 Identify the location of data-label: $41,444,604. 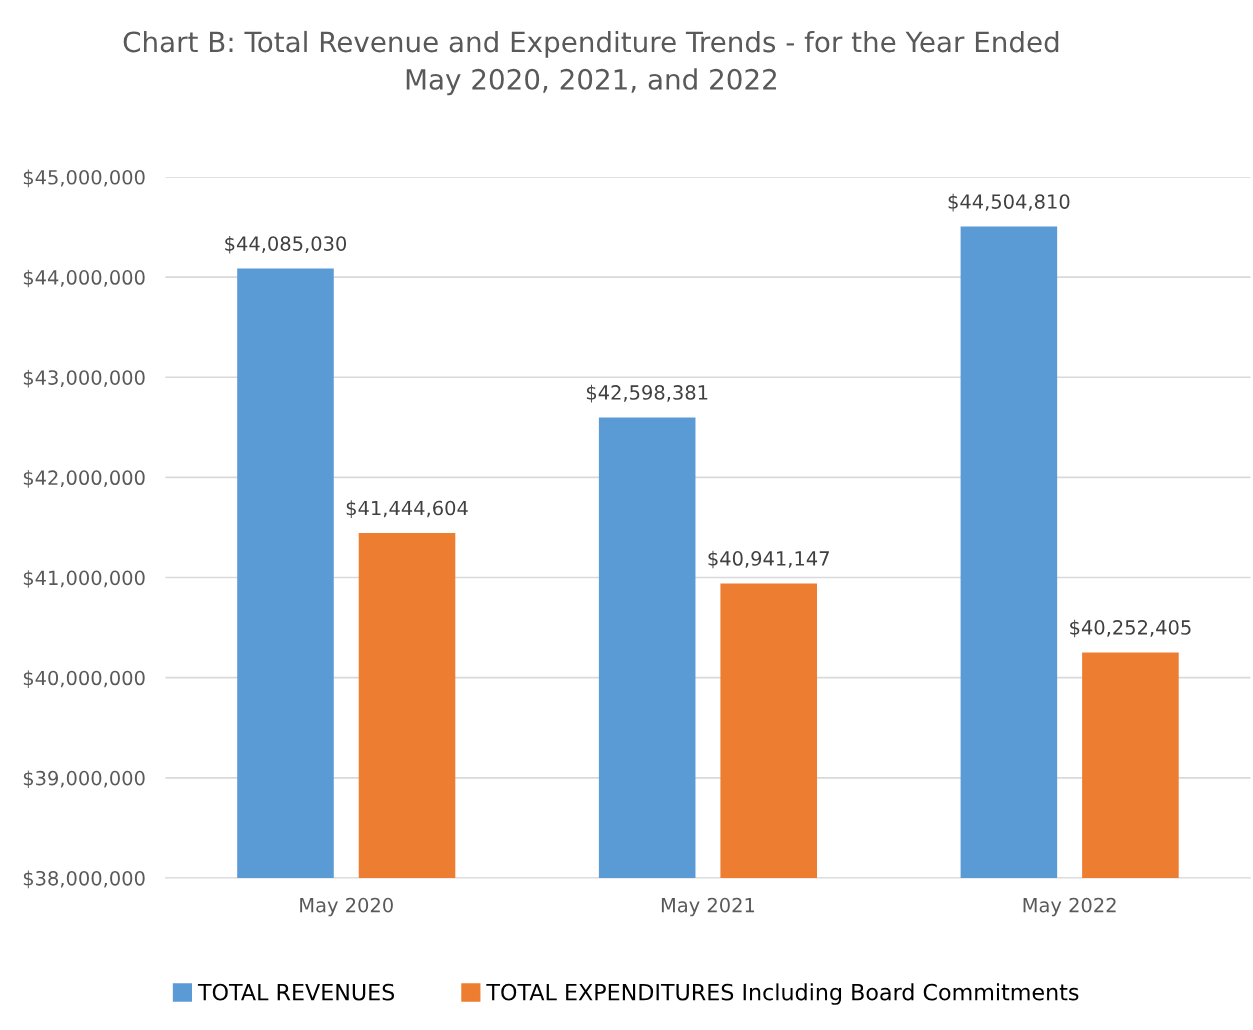
(407, 509).